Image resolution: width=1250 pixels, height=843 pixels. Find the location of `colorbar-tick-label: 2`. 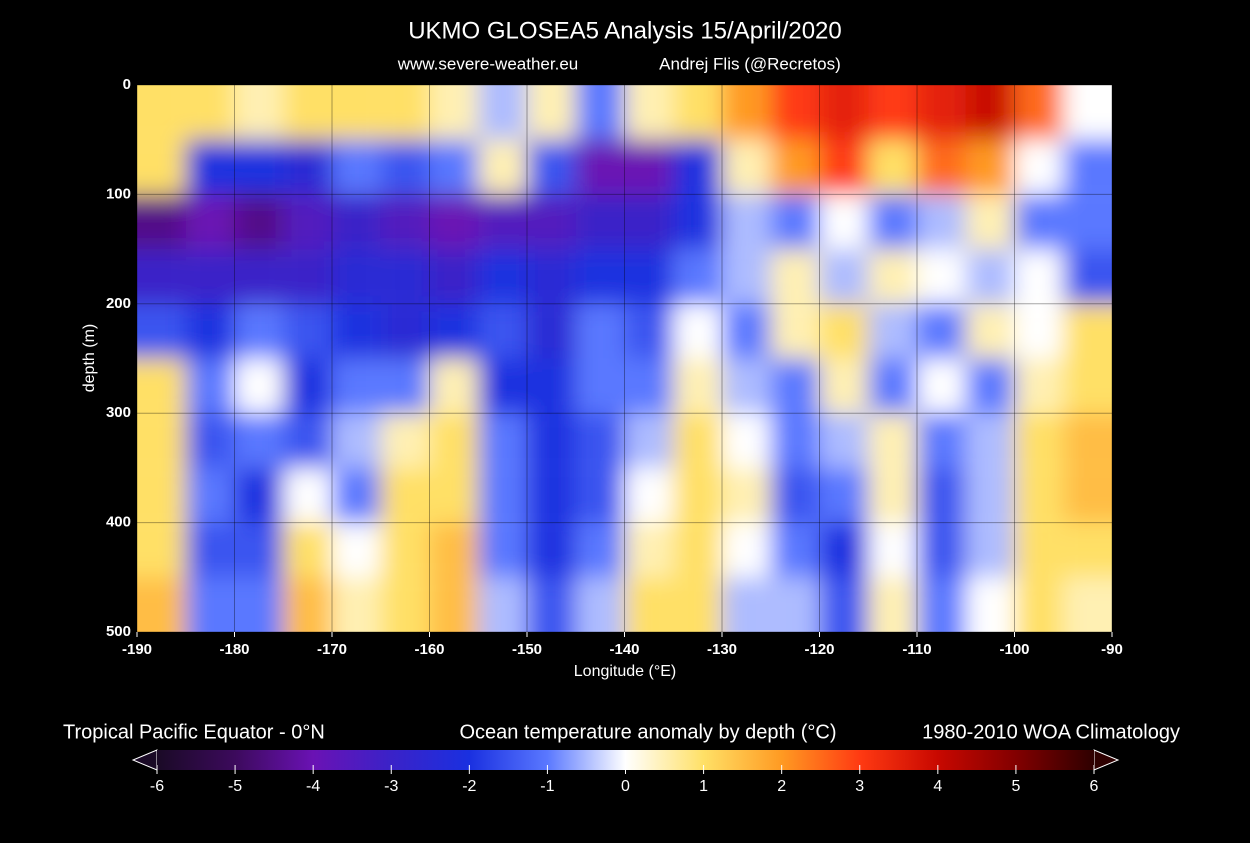

colorbar-tick-label: 2 is located at coordinates (781, 786).